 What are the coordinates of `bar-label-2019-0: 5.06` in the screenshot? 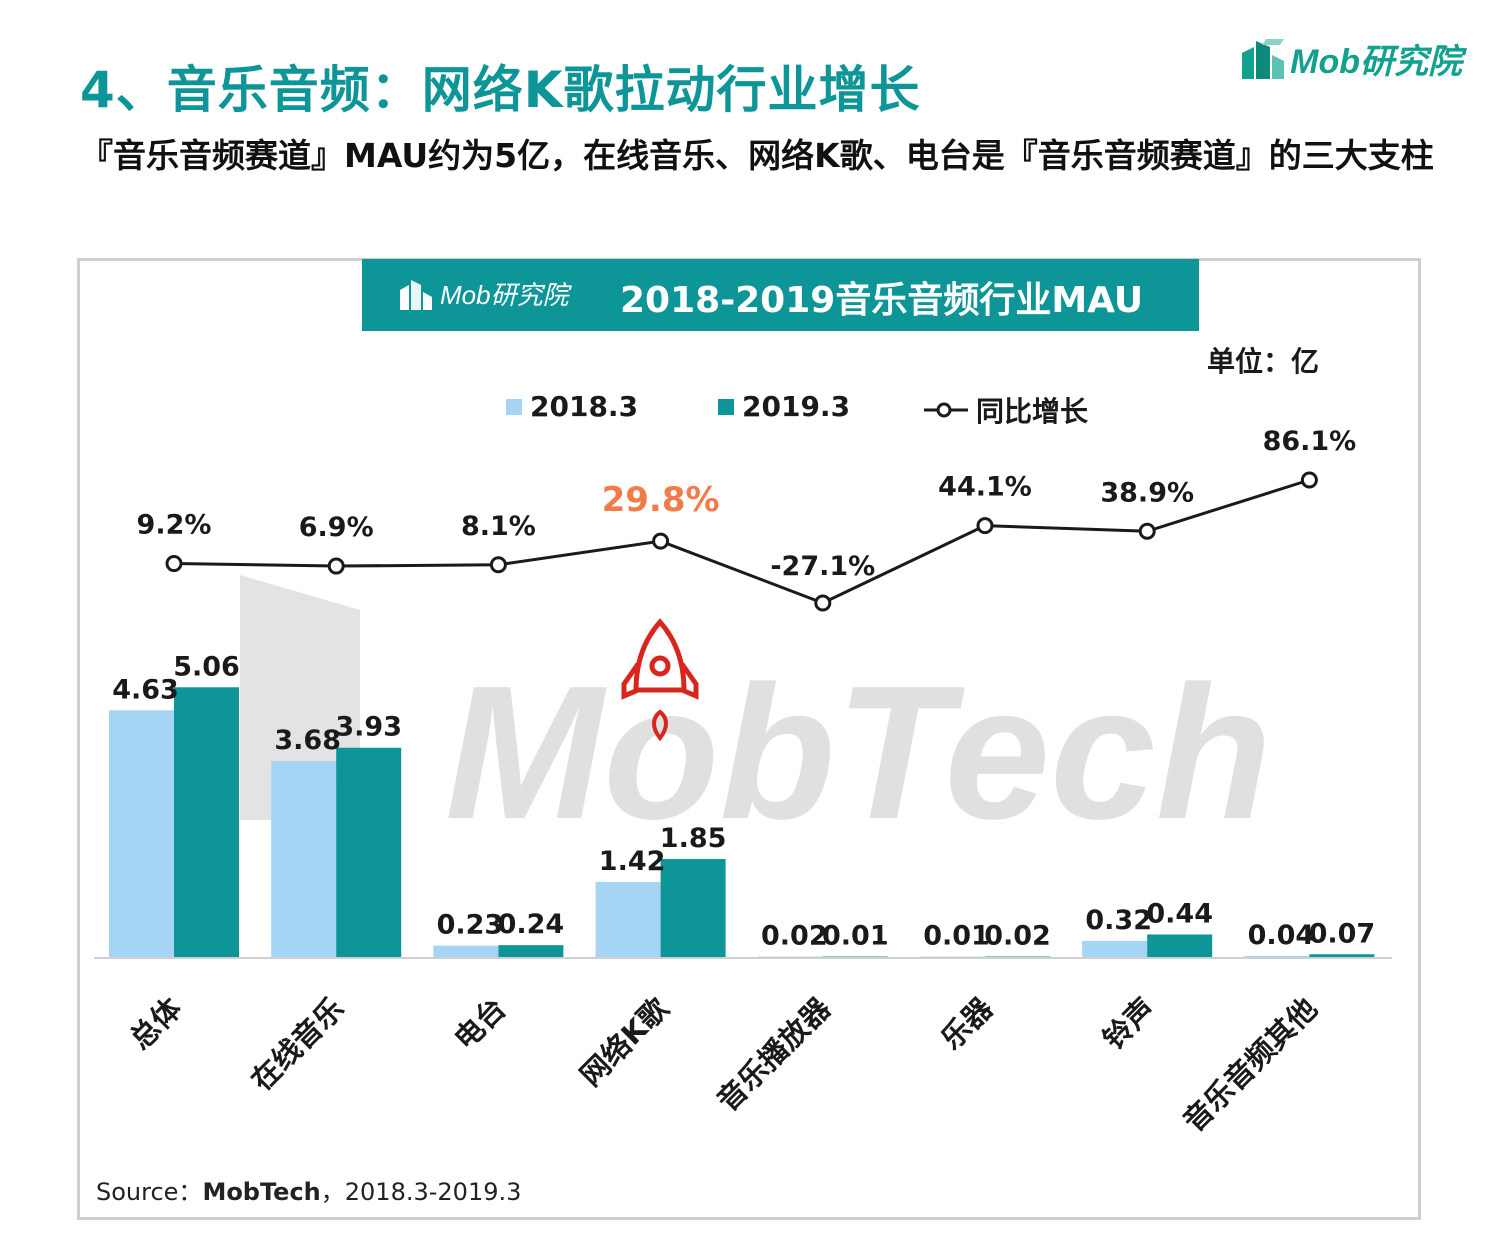 It's located at (206, 666).